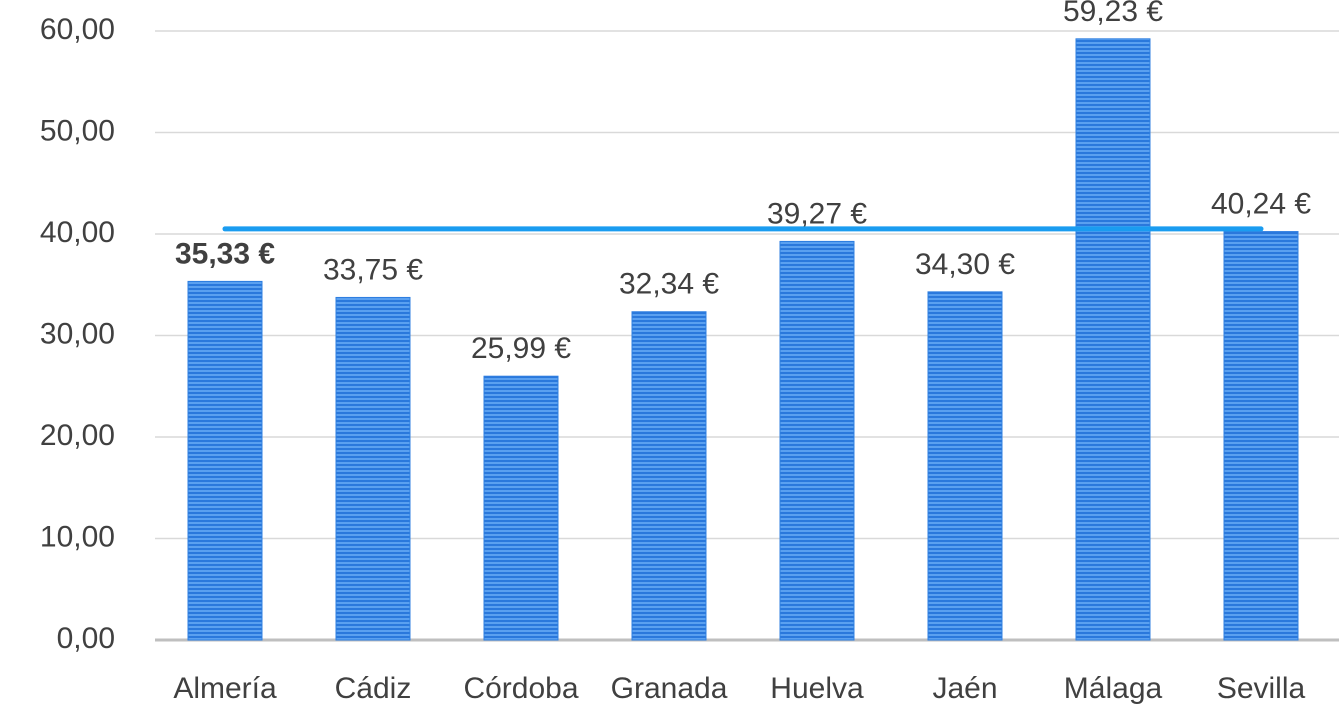 The height and width of the screenshot is (719, 1339). I want to click on x-tick-label: Sevilla, so click(1261, 688).